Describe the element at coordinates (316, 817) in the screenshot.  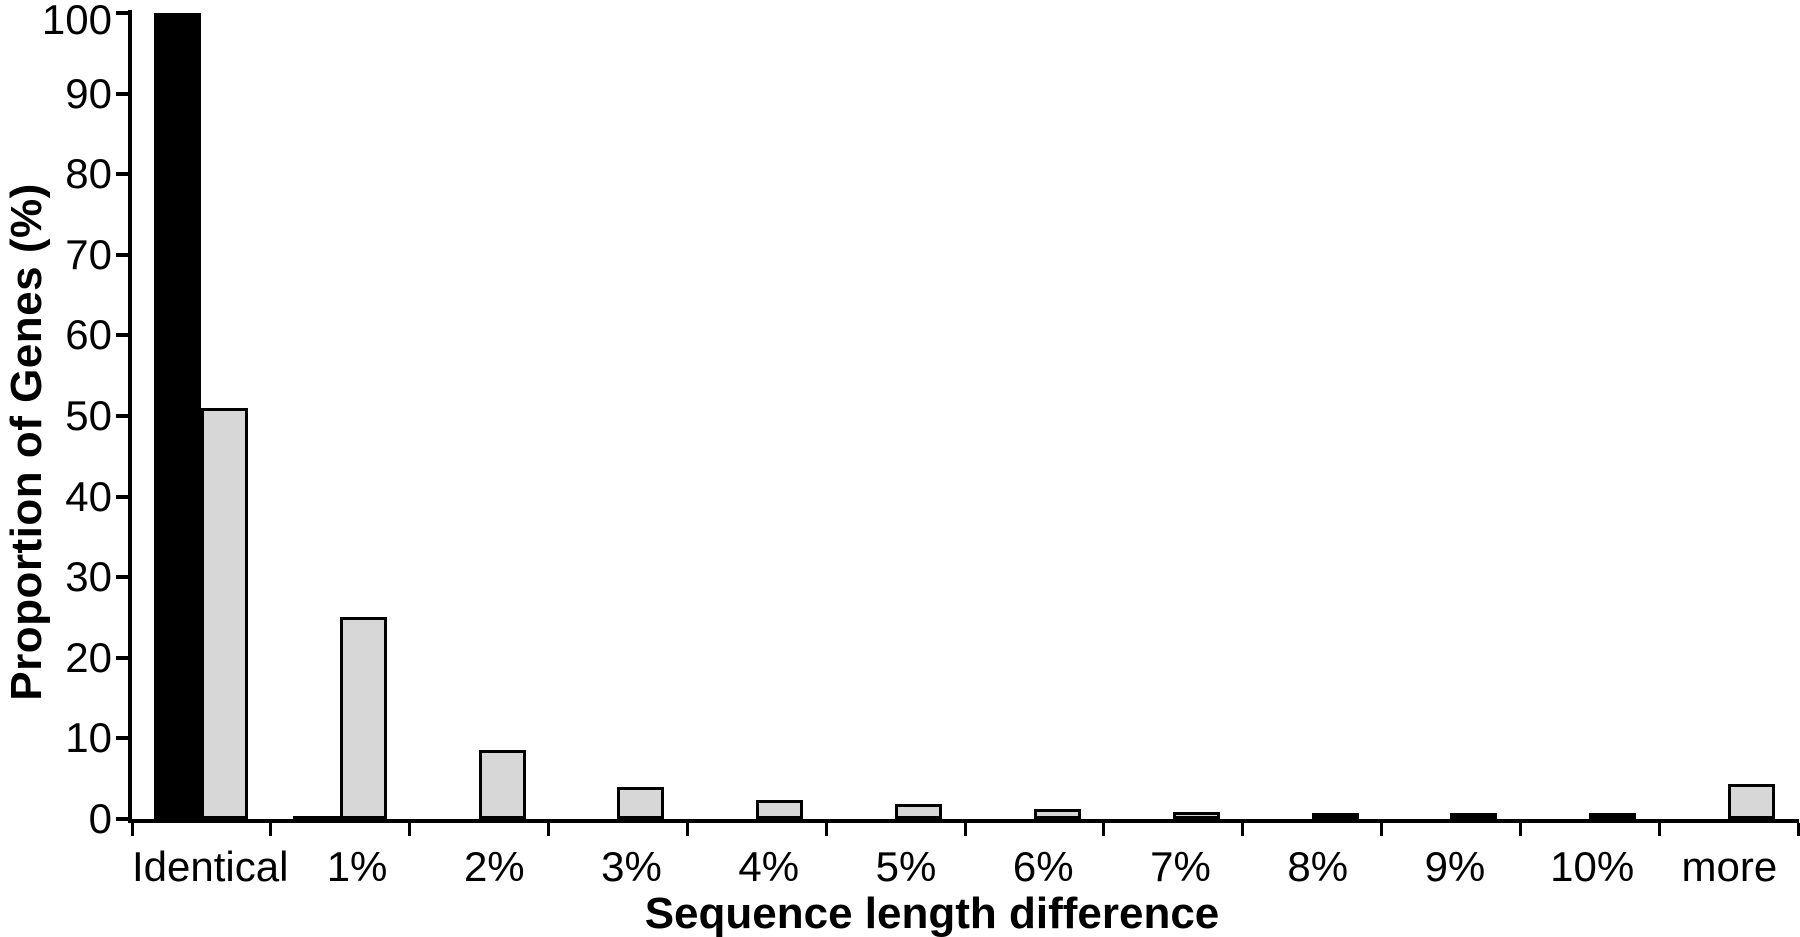
I see `bar-1-black-bars` at that location.